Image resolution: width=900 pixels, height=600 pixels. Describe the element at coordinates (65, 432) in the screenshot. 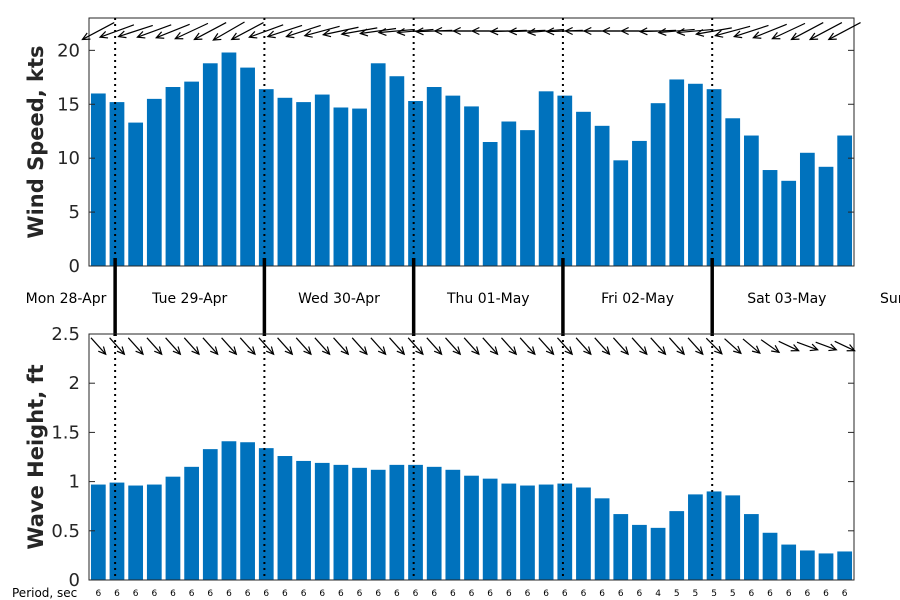

I see `wave-ytick-label: 1.5` at that location.